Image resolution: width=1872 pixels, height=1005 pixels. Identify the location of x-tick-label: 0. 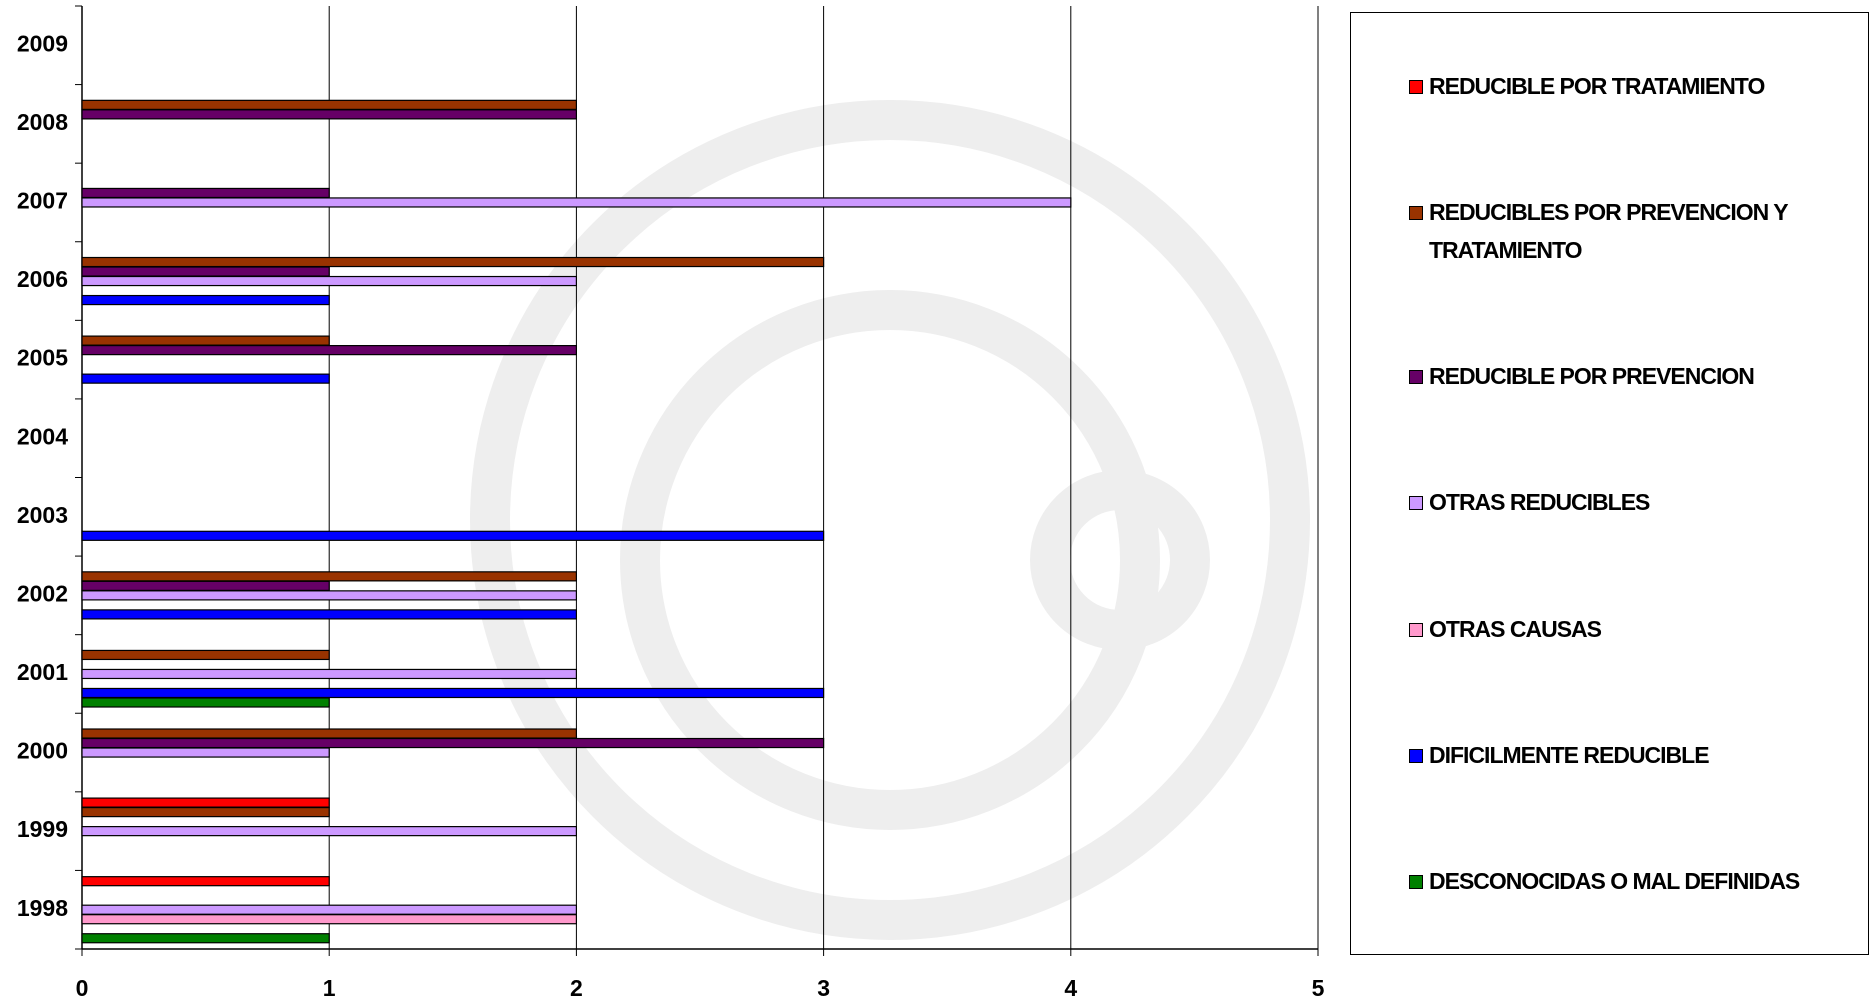
(82, 988).